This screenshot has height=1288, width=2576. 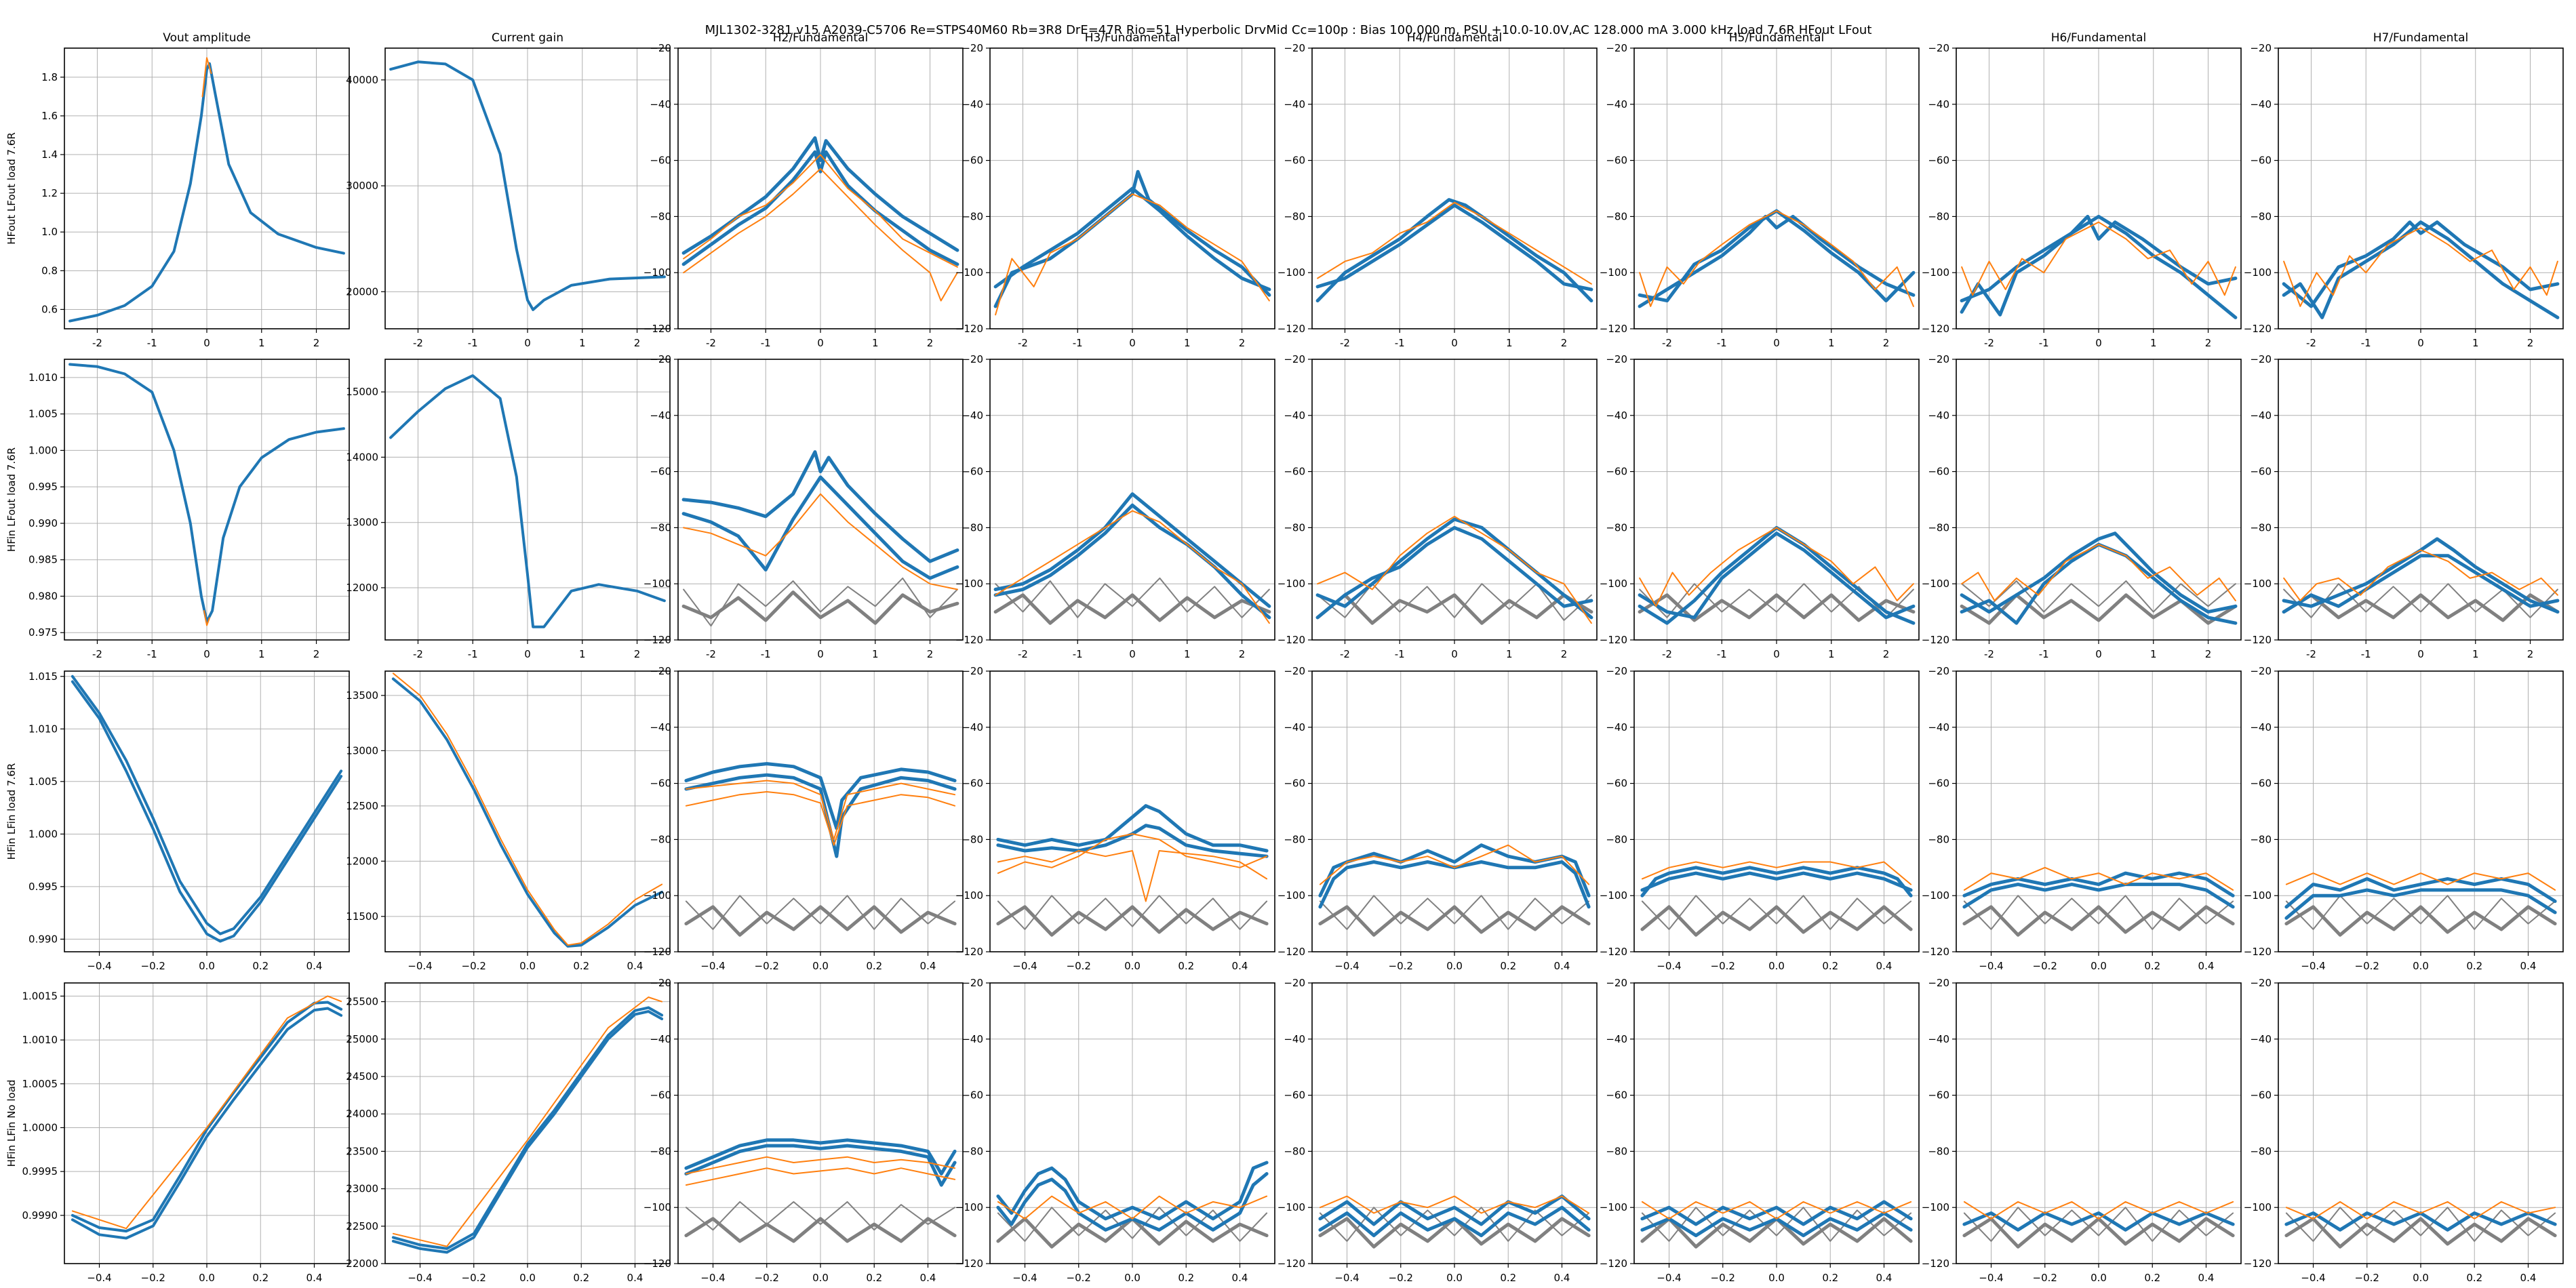 I want to click on y-tick-label: 30000, so click(x=362, y=186).